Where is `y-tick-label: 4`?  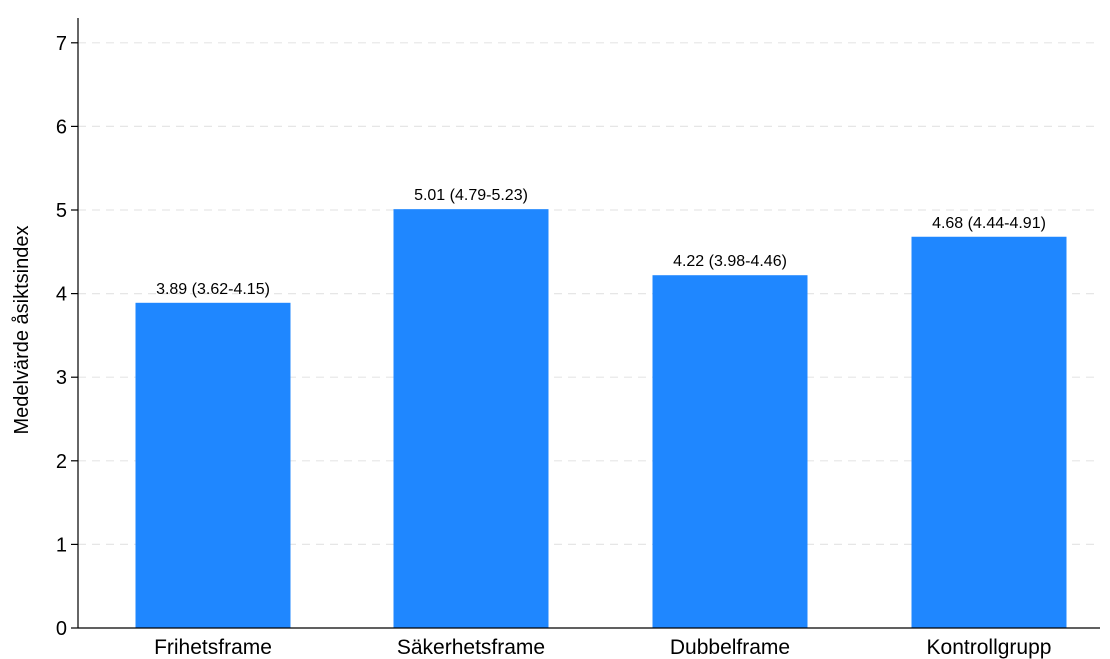
y-tick-label: 4 is located at coordinates (61, 295).